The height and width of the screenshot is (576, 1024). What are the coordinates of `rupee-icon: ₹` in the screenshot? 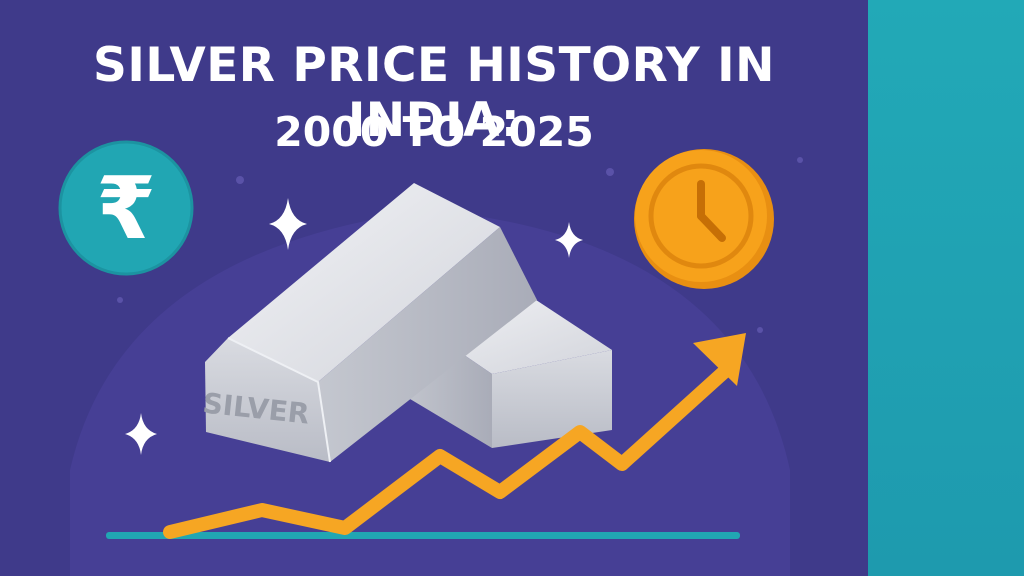 It's located at (126, 209).